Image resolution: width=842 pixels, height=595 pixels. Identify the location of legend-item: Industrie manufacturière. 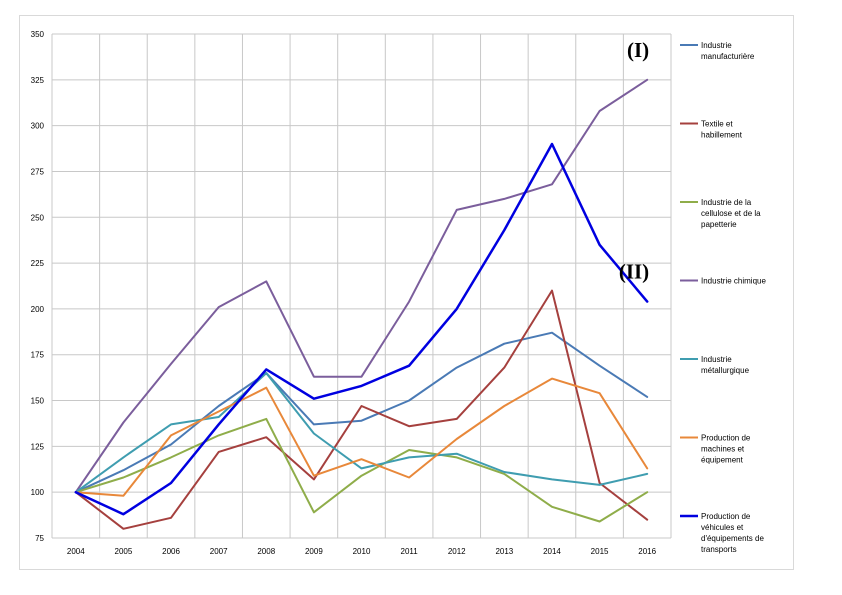
(717, 51).